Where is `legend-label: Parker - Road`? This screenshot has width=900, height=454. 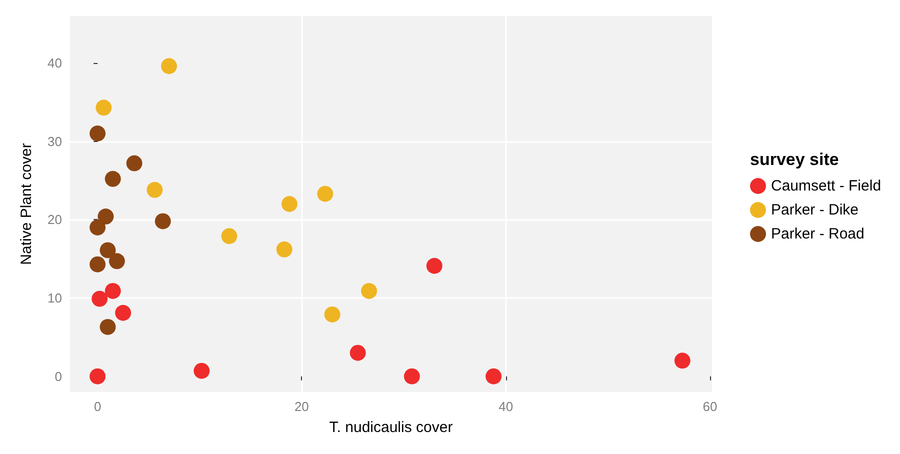 legend-label: Parker - Road is located at coordinates (817, 234).